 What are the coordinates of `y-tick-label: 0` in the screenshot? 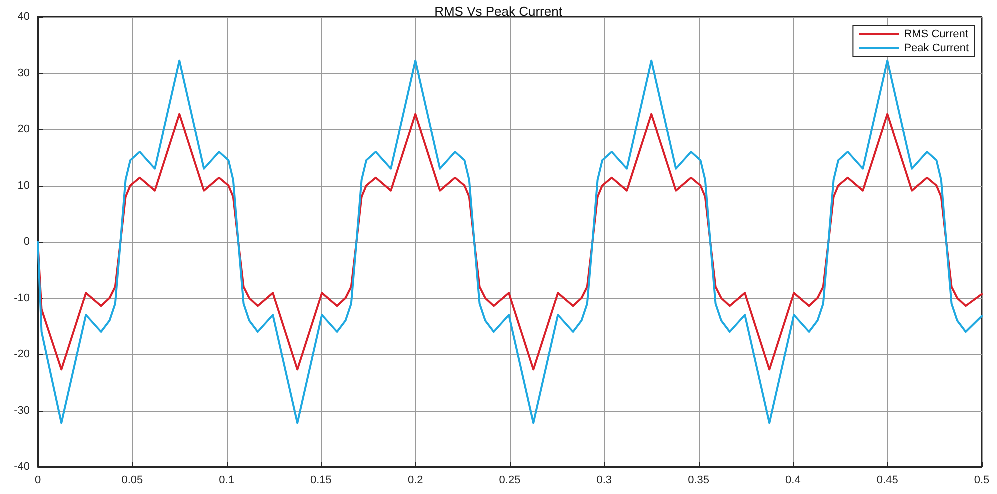 It's located at (27, 242).